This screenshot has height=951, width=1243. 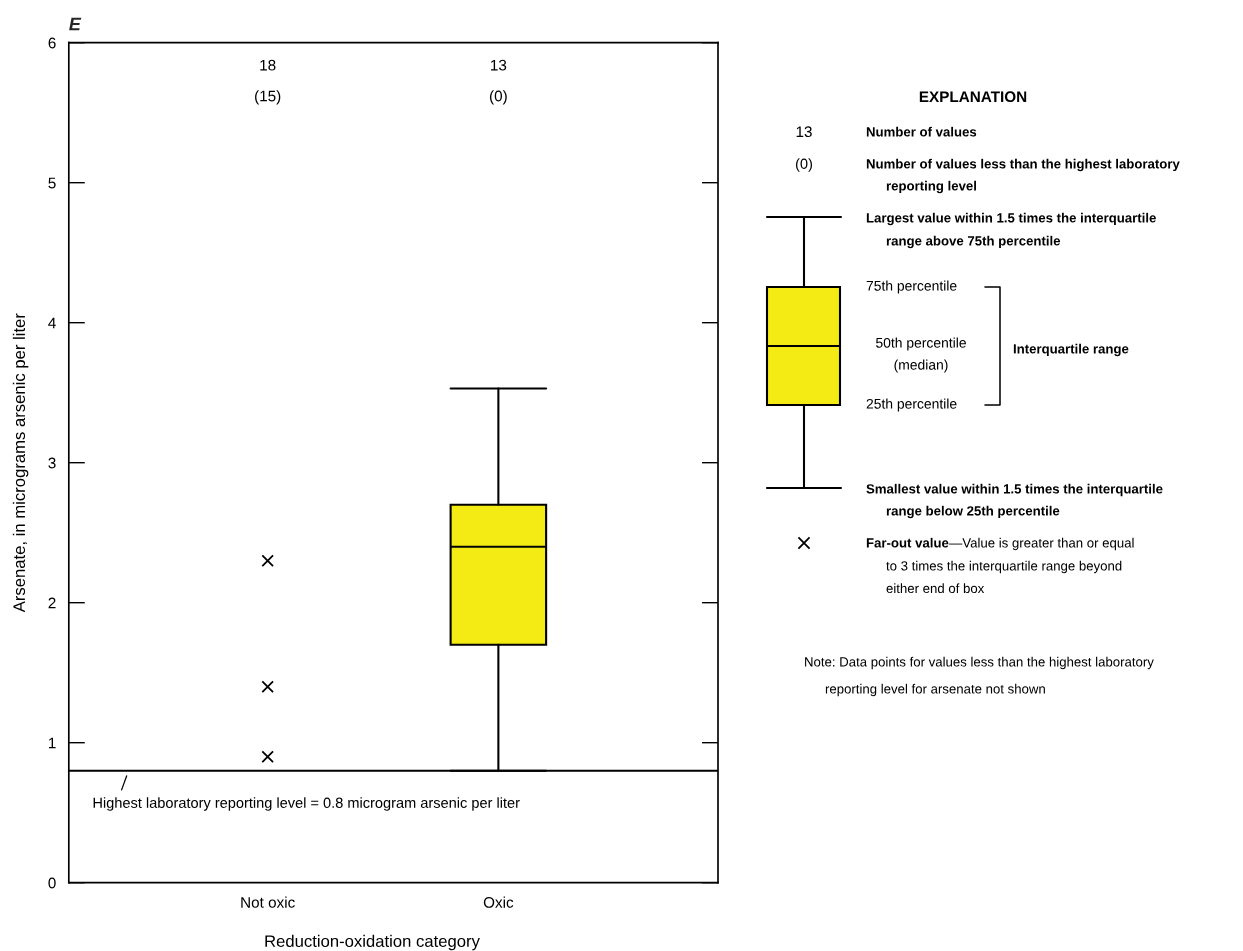 What do you see at coordinates (52, 603) in the screenshot?
I see `y-tick-label: 2` at bounding box center [52, 603].